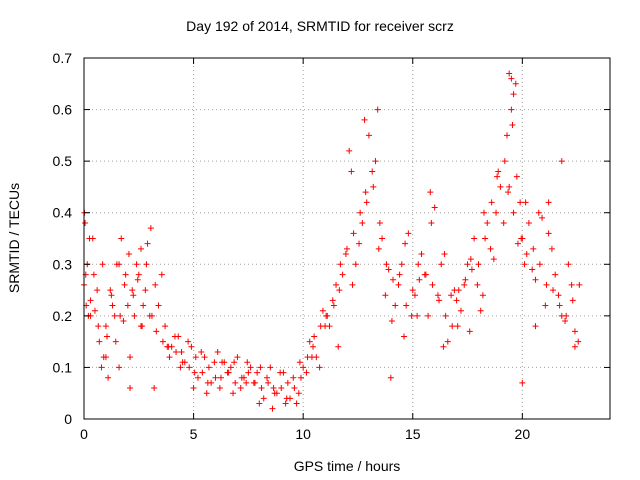 The height and width of the screenshot is (480, 640). Describe the element at coordinates (523, 434) in the screenshot. I see `x-tick-label: 20` at that location.